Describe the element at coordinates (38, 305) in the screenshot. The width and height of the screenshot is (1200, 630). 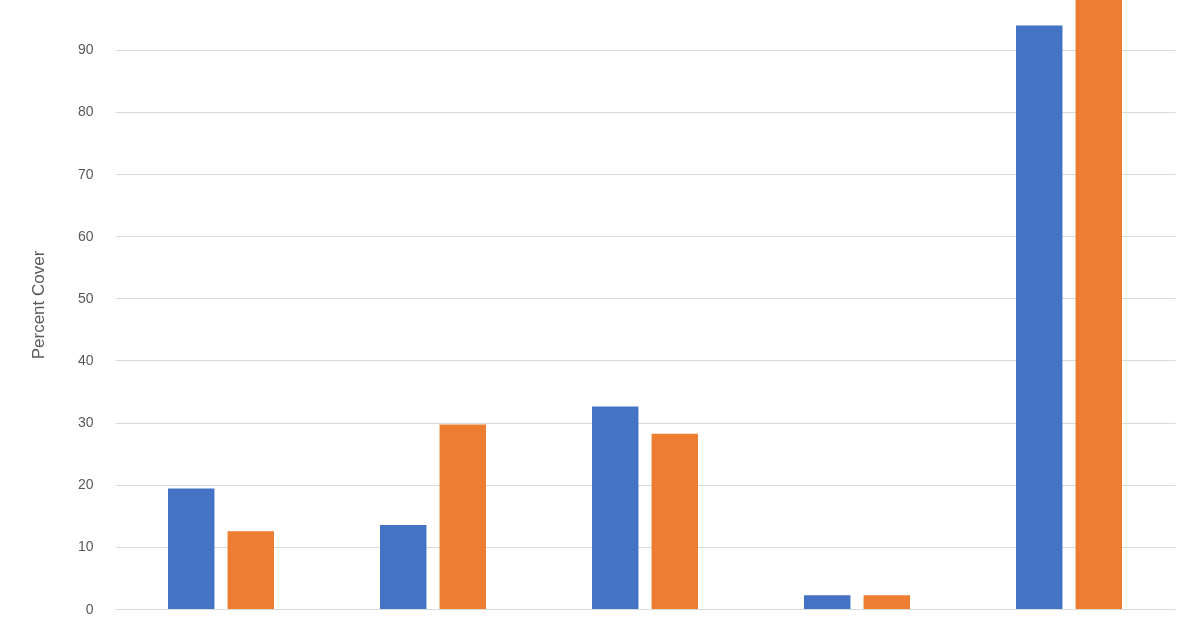
I see `y-axis-title: Percent Cover` at that location.